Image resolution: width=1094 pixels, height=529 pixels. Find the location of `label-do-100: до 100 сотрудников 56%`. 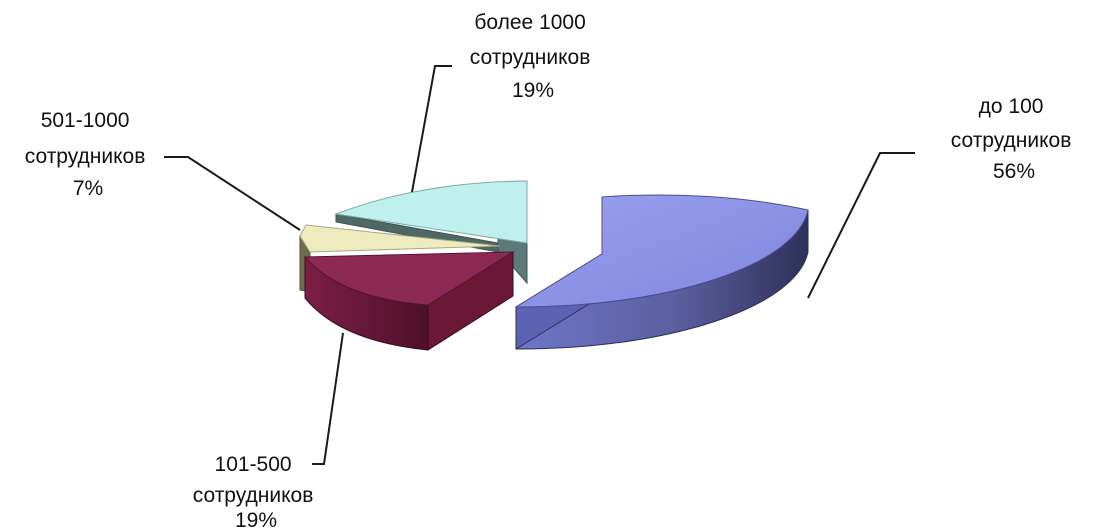

label-do-100: до 100 сотрудников 56% is located at coordinates (1014, 139).